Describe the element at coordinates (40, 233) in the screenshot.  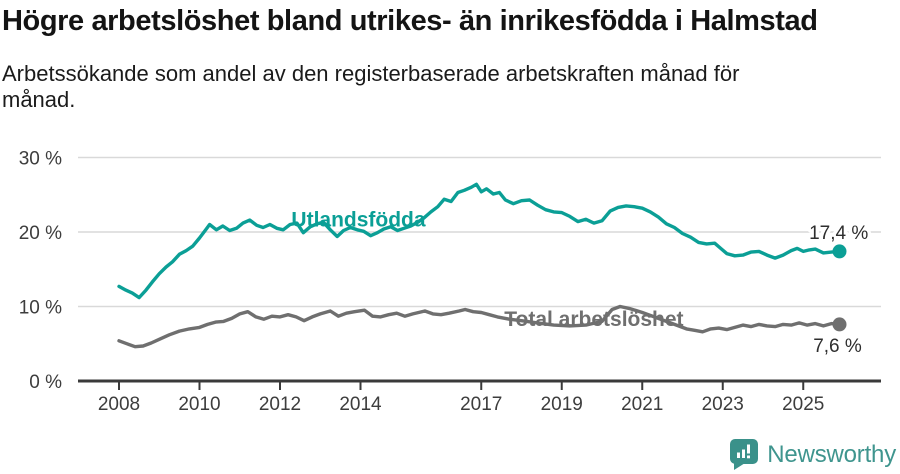
I see `y-tick-label: 20 %` at that location.